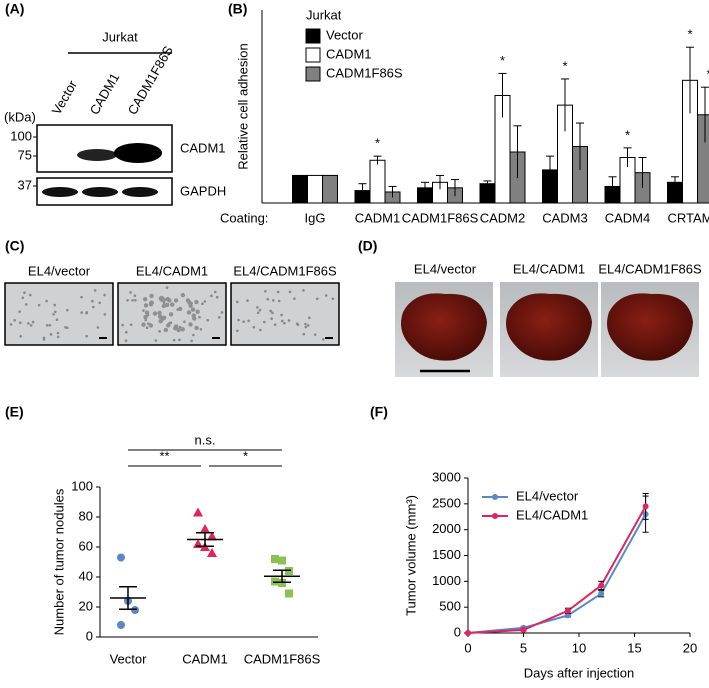  I want to click on x-tick-label: CADM3, so click(565, 217).